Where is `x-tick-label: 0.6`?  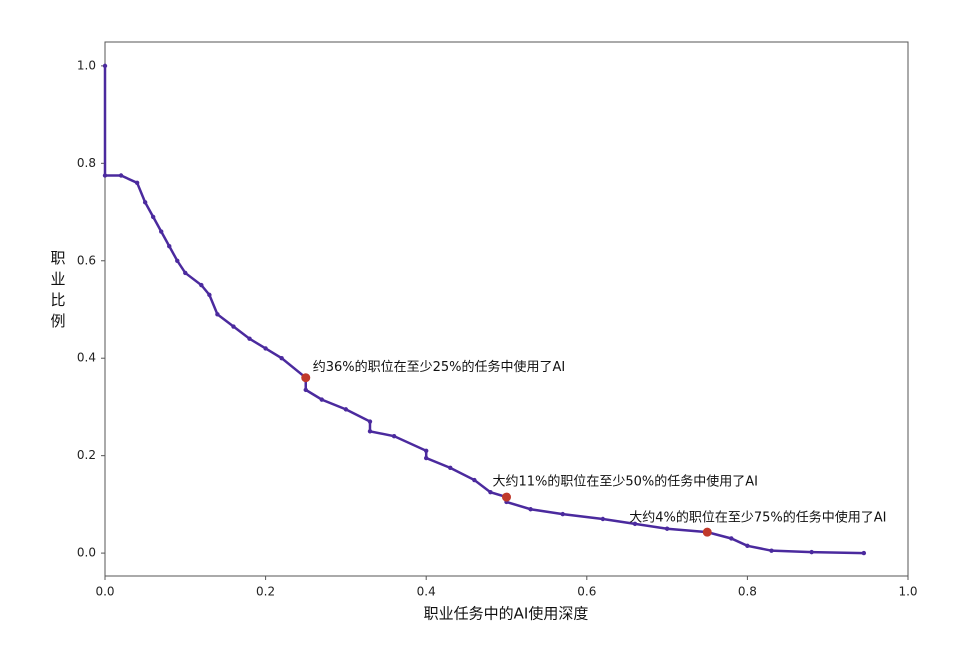 x-tick-label: 0.6 is located at coordinates (586, 592).